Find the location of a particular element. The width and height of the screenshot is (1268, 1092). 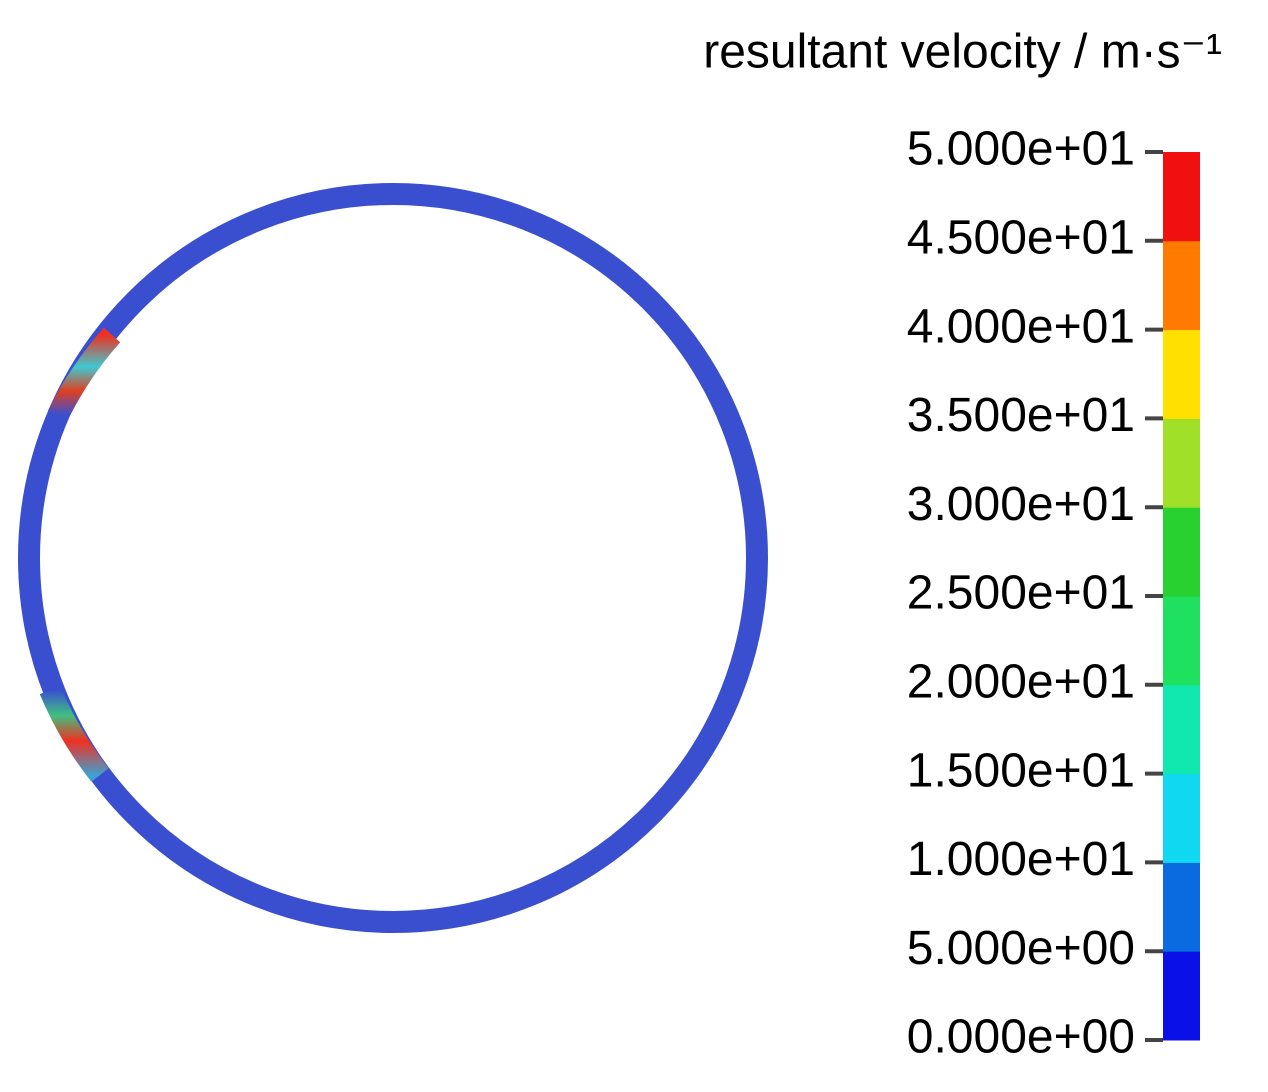

tick-label: 4.500e+01 is located at coordinates (1021, 237).